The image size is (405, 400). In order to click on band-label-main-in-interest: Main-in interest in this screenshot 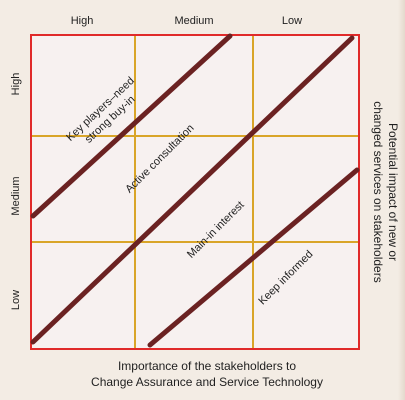, I will do `click(216, 230)`.